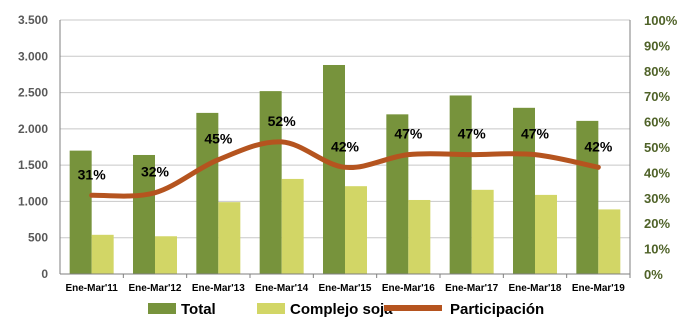  I want to click on y-right-tick-label: 40%, so click(657, 172).